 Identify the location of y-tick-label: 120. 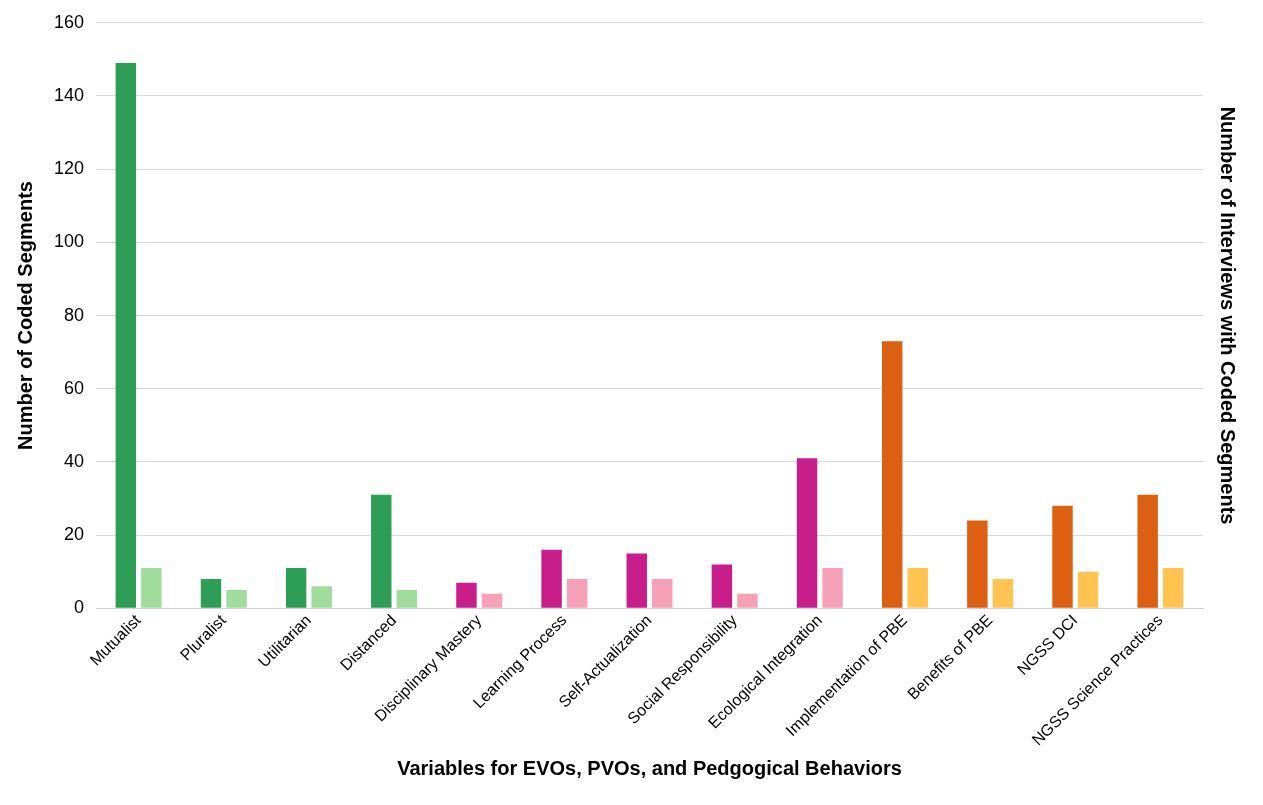
(69, 168).